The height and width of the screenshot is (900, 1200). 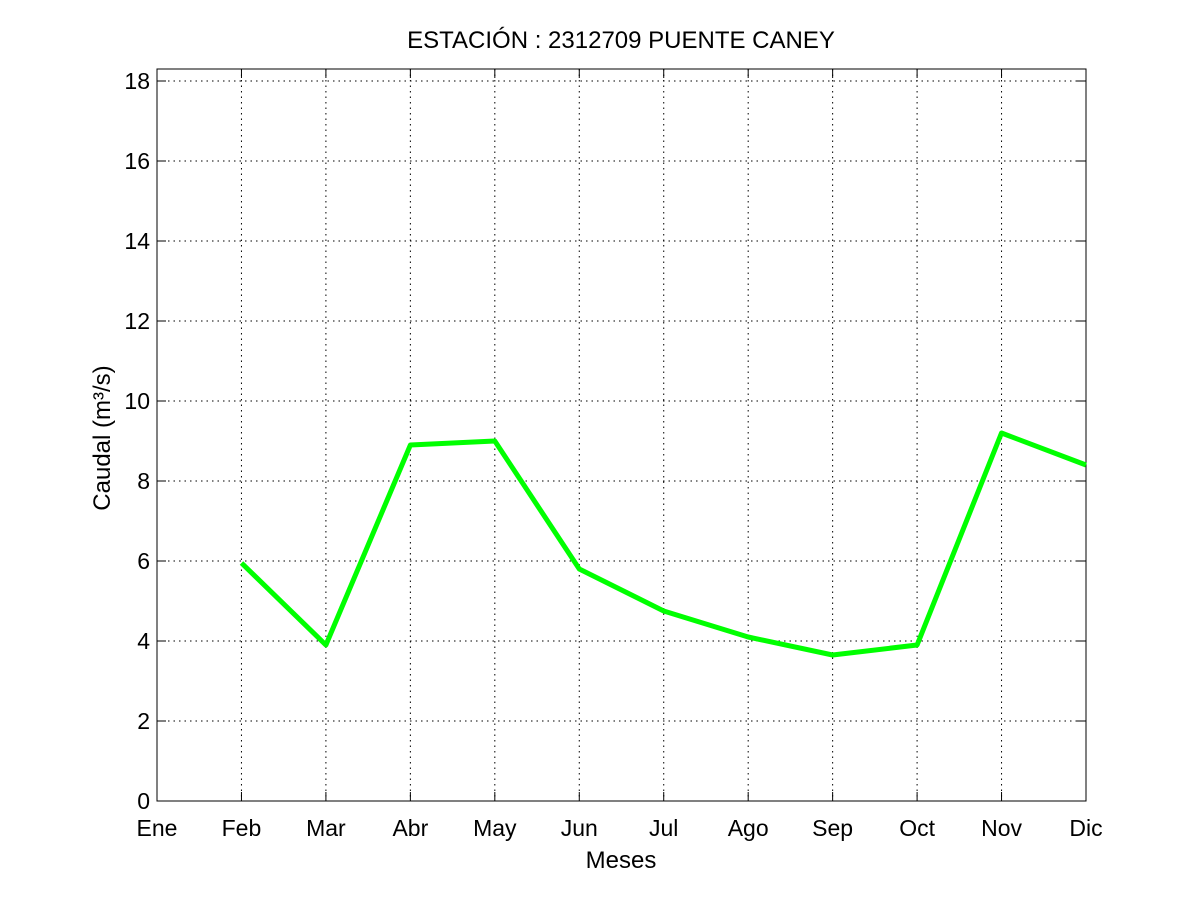 What do you see at coordinates (157, 828) in the screenshot?
I see `x-tick-label: Ene` at bounding box center [157, 828].